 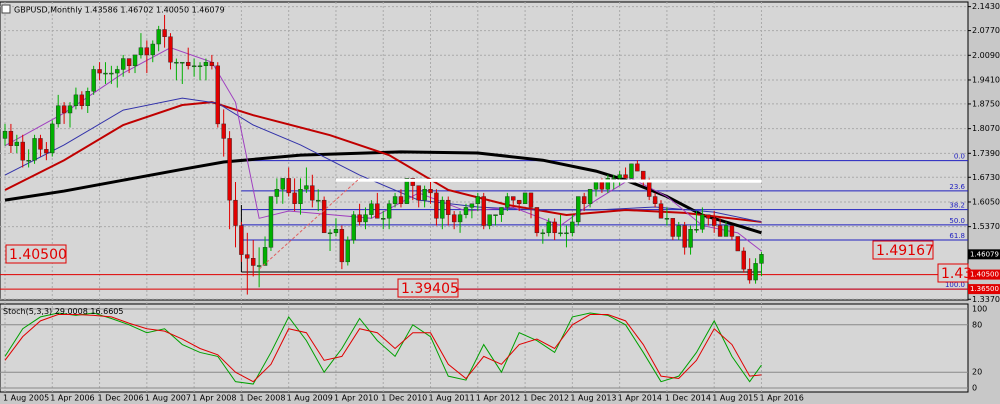 I want to click on x-tick-label: 1 Apr 2010, so click(x=356, y=398).